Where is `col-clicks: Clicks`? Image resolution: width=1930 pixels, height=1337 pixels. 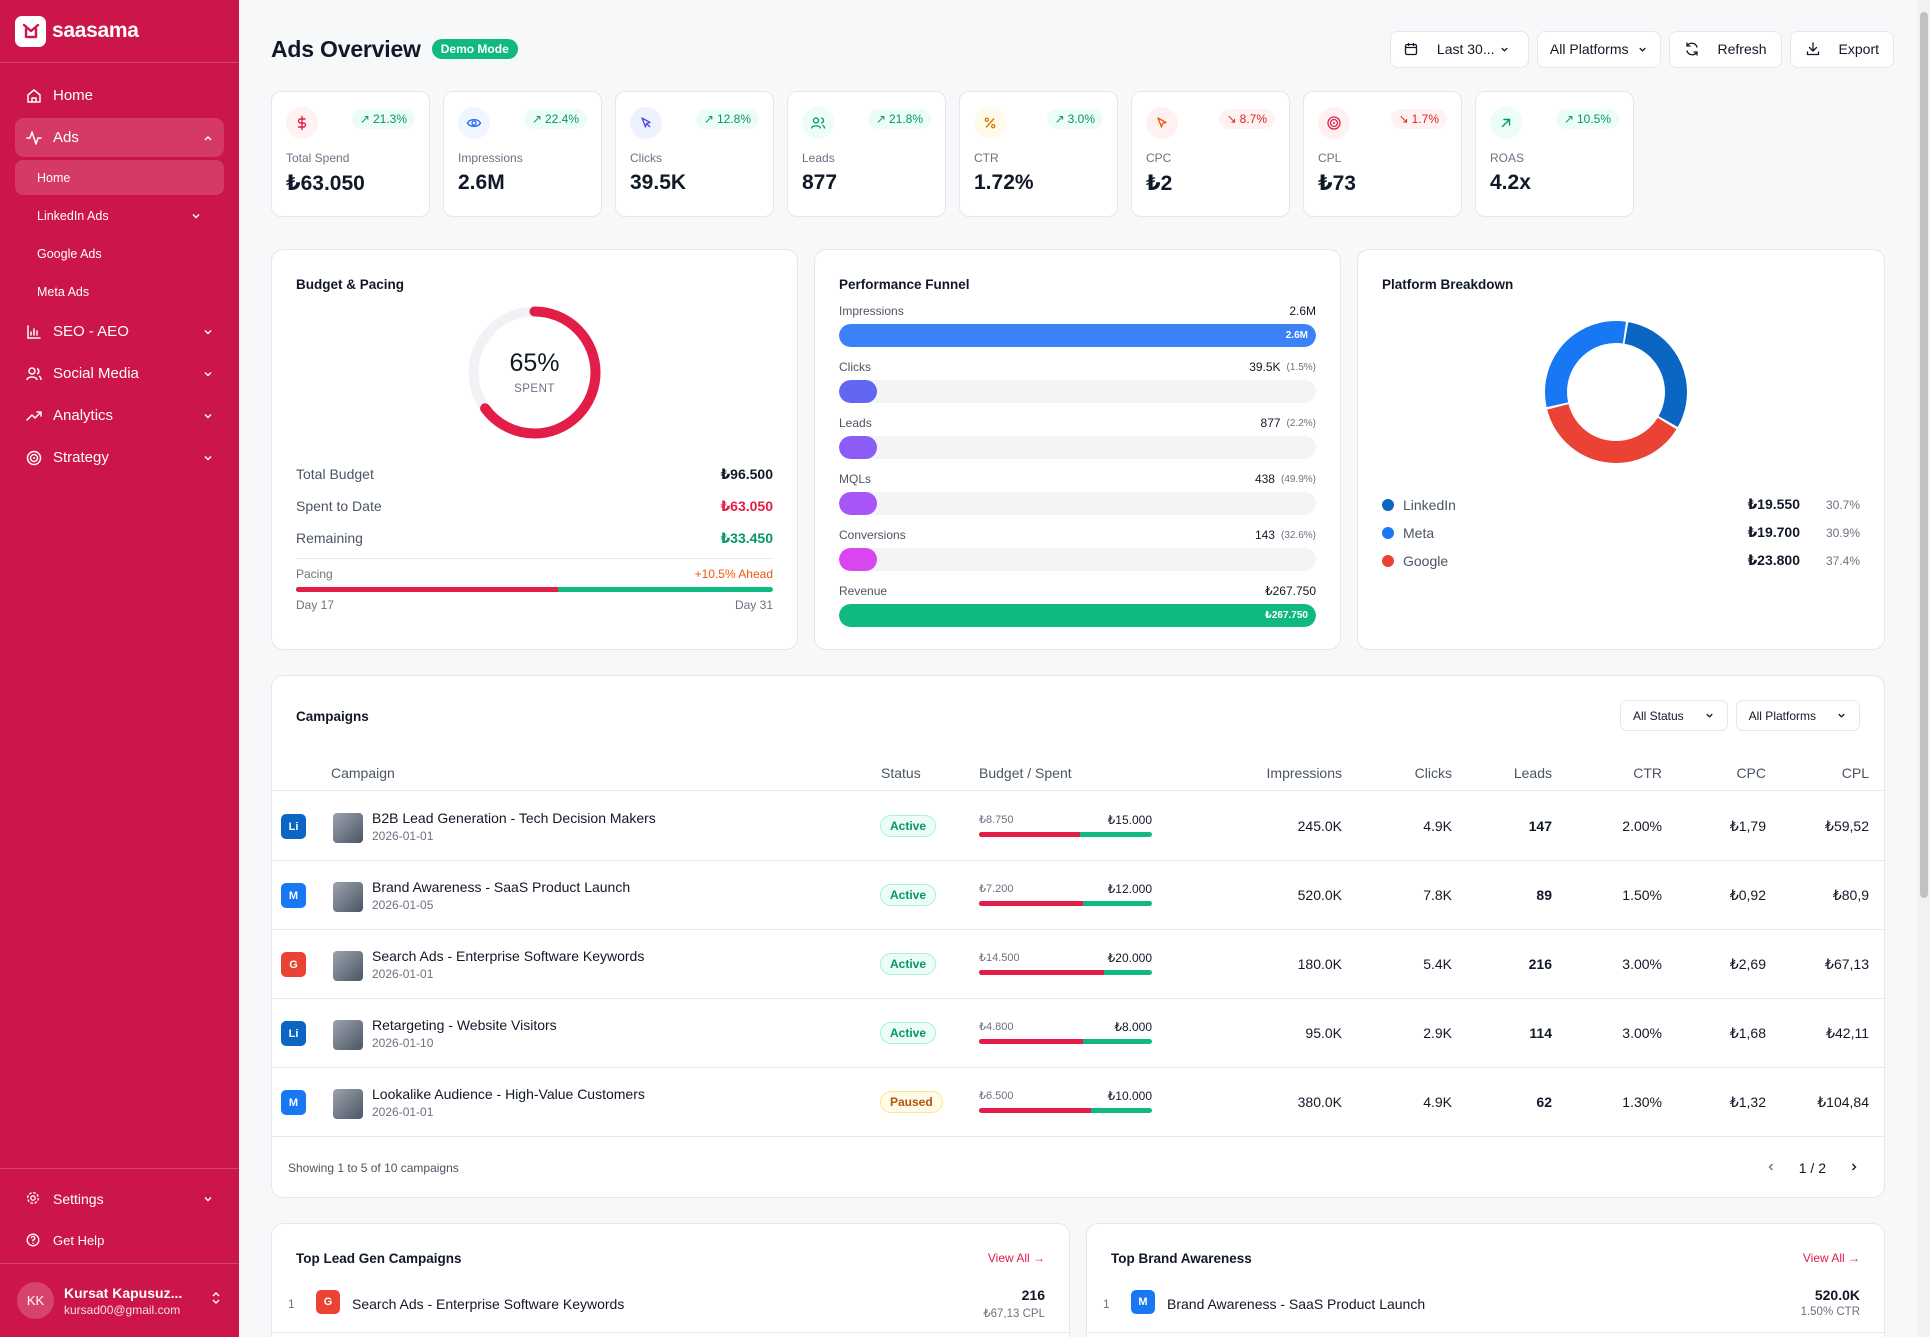 col-clicks: Clicks is located at coordinates (1433, 773).